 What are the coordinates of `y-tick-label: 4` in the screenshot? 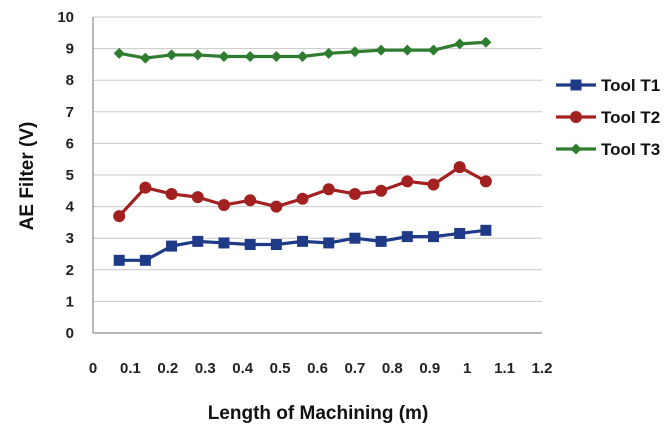 It's located at (70, 207).